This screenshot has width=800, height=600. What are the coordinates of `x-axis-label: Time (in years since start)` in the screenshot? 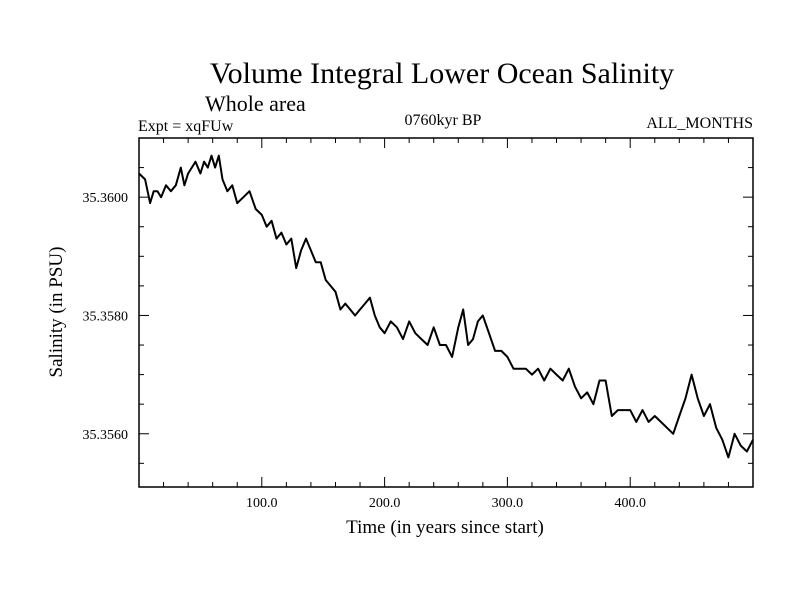 It's located at (445, 527).